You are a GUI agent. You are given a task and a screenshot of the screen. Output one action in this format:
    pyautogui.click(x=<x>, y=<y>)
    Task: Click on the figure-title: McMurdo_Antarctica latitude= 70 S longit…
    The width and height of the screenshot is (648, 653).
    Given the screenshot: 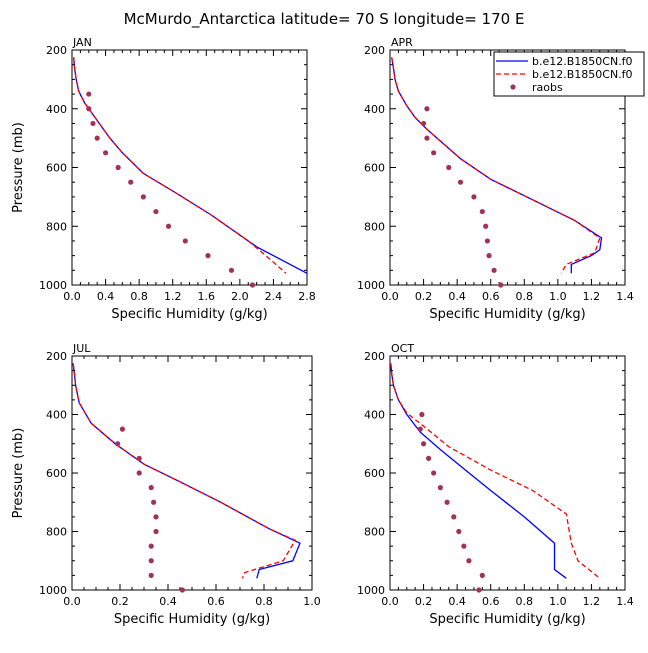 What is the action you would take?
    pyautogui.click(x=324, y=19)
    